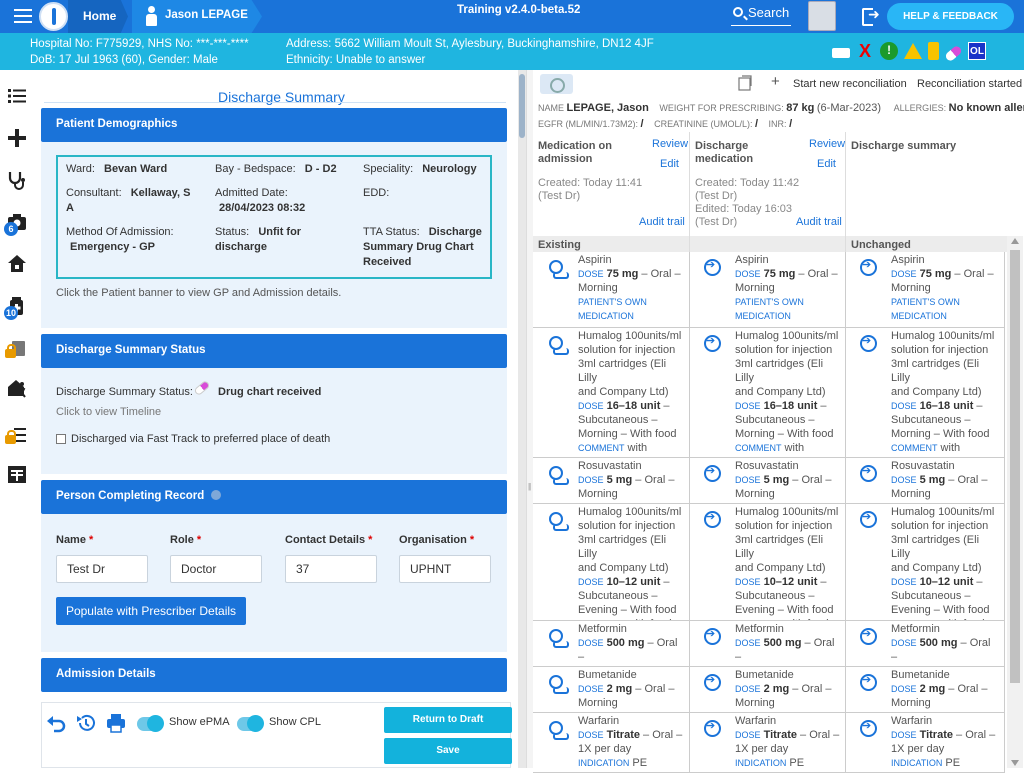 This screenshot has height=773, width=1024. What do you see at coordinates (216, 569) in the screenshot?
I see `role-input: Doctor` at bounding box center [216, 569].